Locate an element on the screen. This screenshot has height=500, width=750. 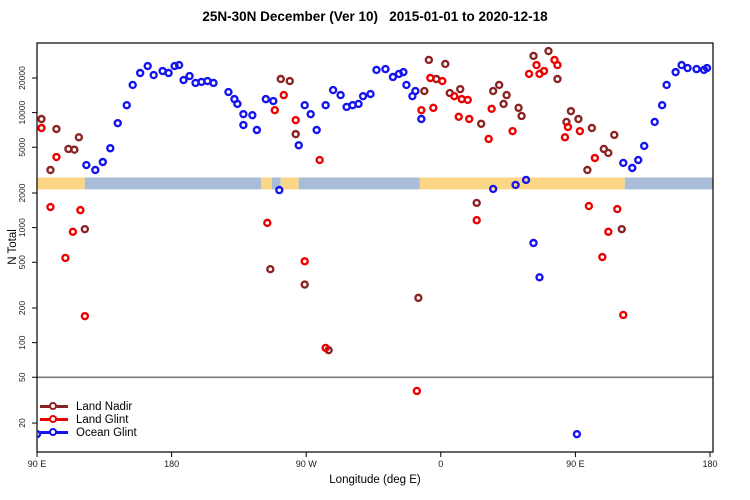
legend-item-land-nadir: Land Nadir is located at coordinates (88, 406).